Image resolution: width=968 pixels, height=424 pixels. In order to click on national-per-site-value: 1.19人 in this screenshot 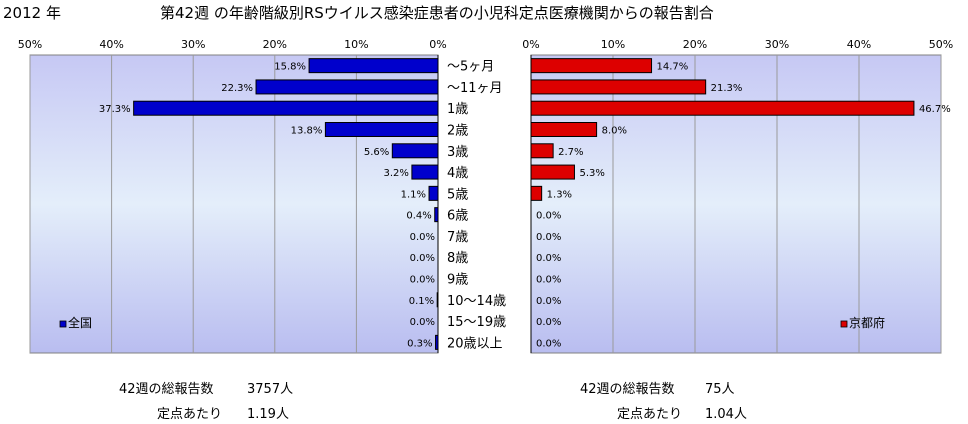, I will do `click(268, 414)`.